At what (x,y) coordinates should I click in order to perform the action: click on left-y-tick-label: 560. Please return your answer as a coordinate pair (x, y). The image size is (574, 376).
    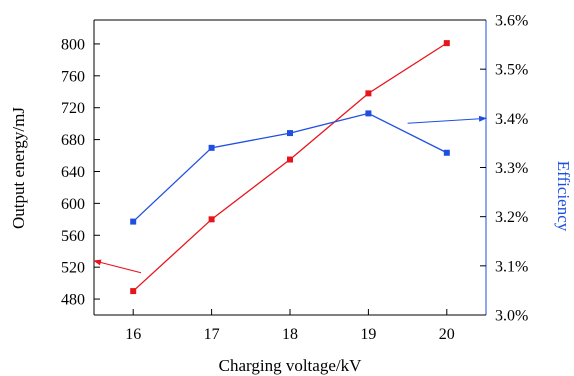
    Looking at the image, I should click on (73, 236).